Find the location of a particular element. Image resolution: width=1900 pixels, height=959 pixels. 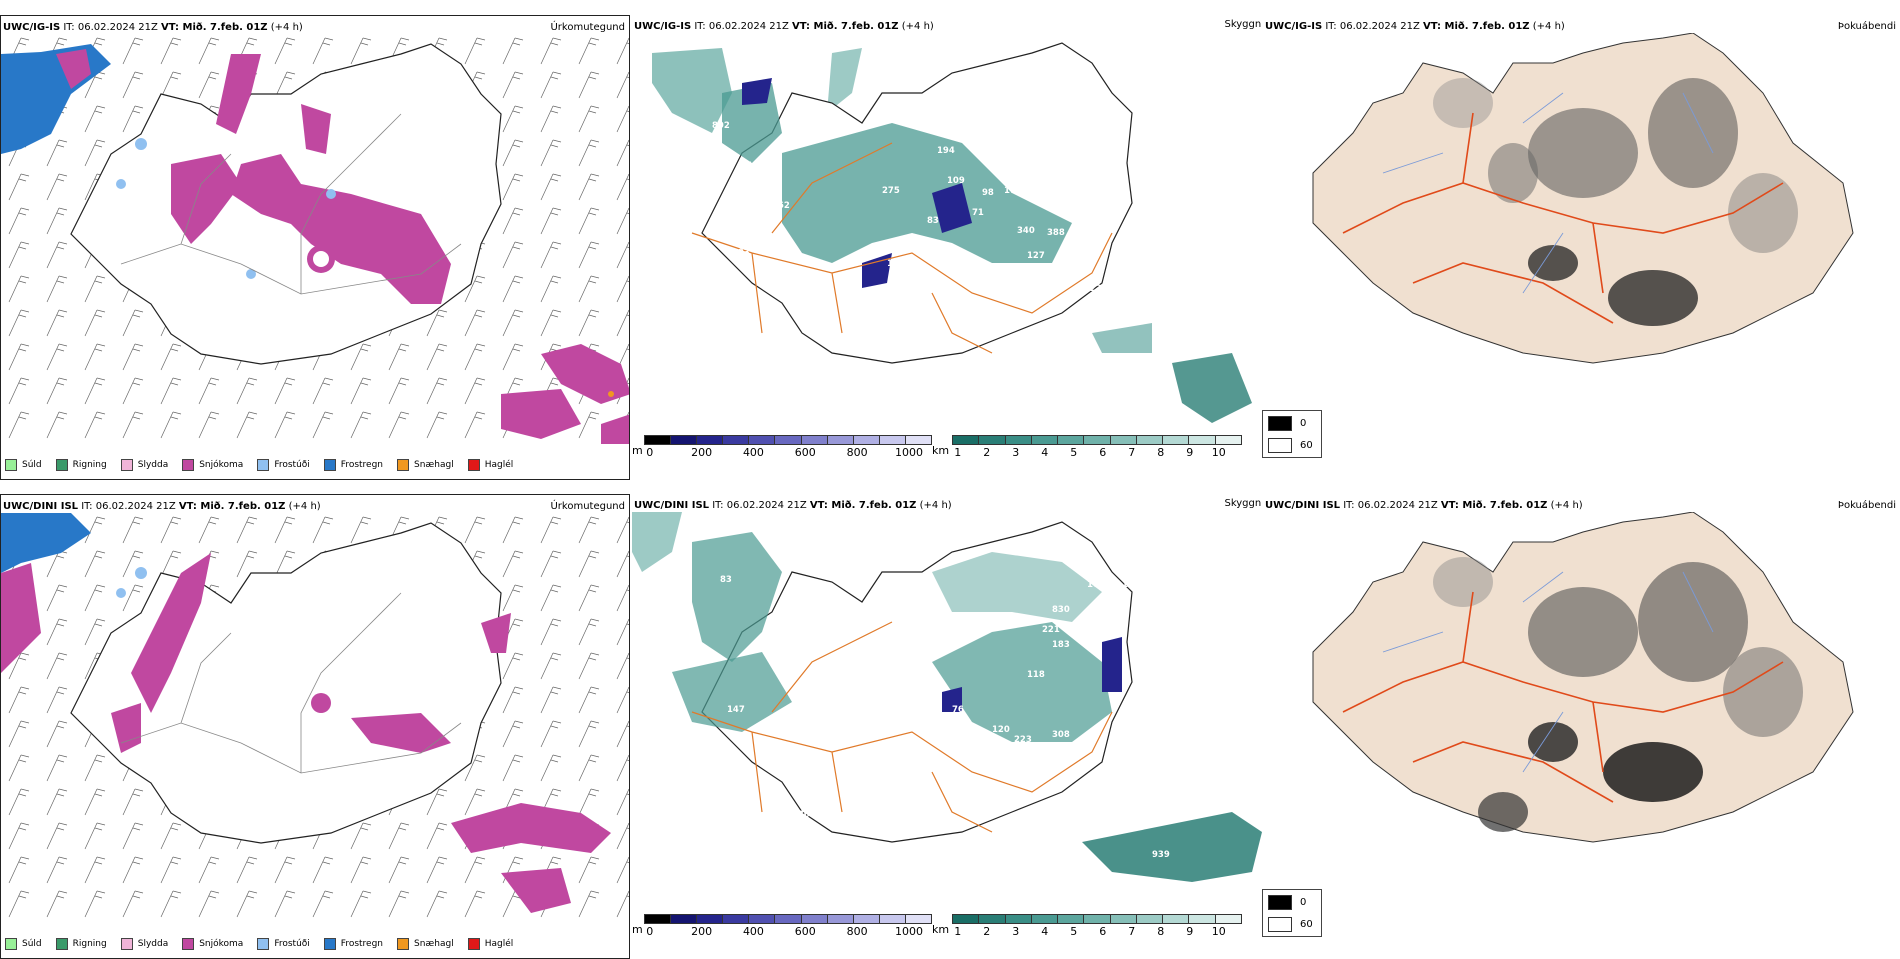

fog-key-row2: 0 60 is located at coordinates (1292, 913).